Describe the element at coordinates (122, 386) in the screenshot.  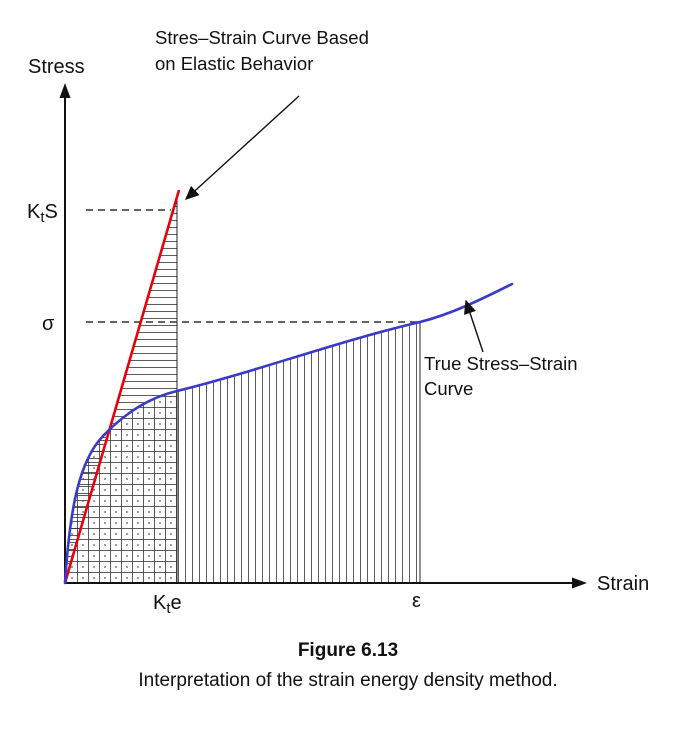
I see `elastic-stress-strain-line` at that location.